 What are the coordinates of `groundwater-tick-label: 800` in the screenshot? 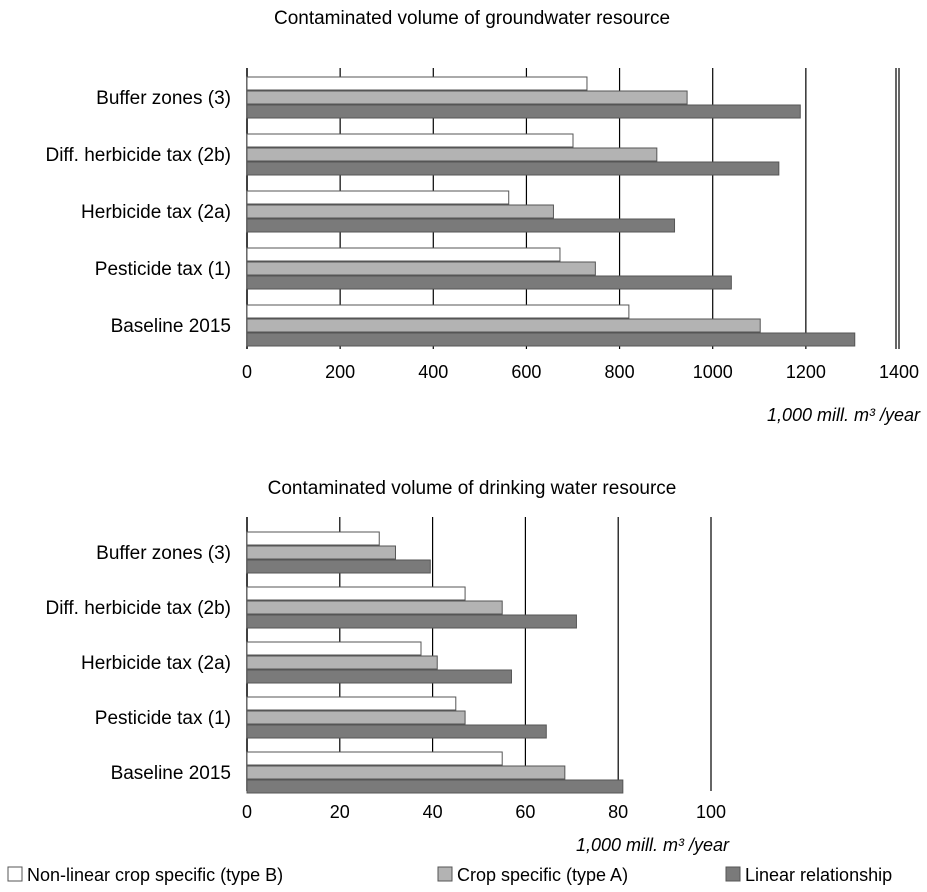 It's located at (620, 372).